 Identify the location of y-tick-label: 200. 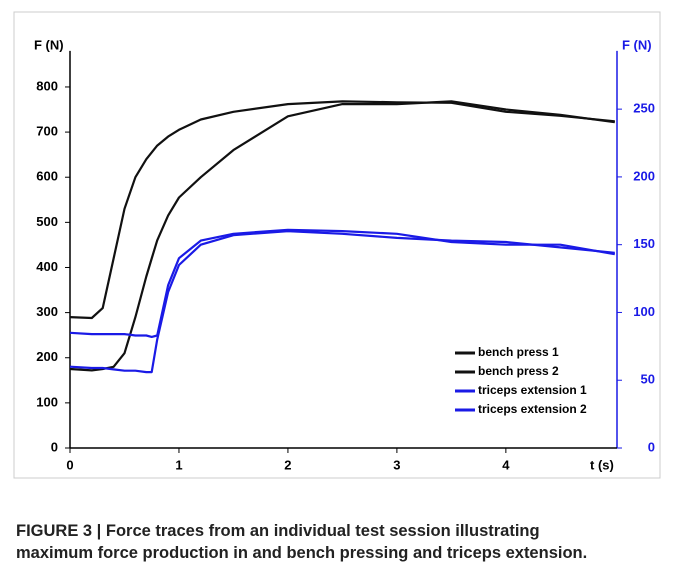
(47, 356).